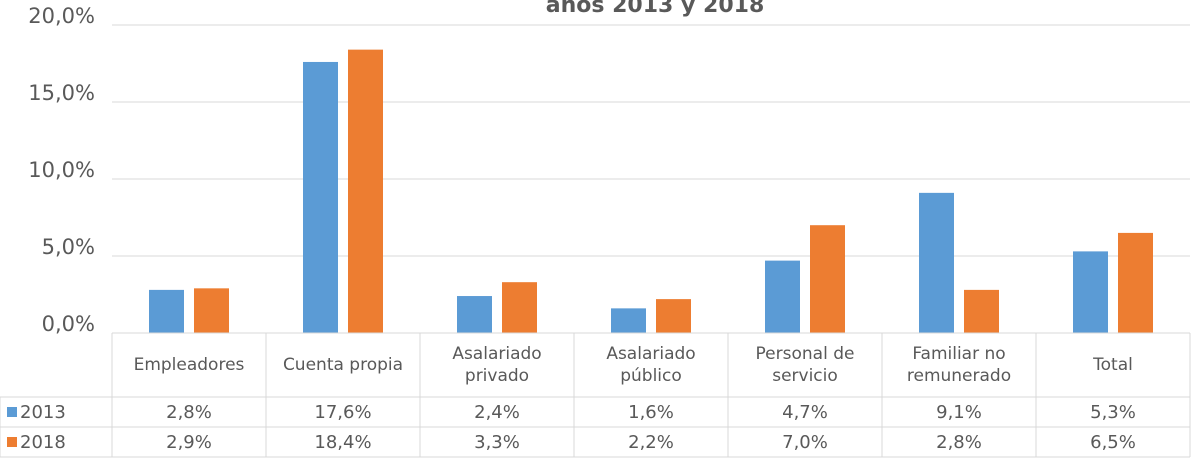 Image resolution: width=1195 pixels, height=458 pixels. Describe the element at coordinates (43, 412) in the screenshot. I see `legend-label: 2013` at that location.